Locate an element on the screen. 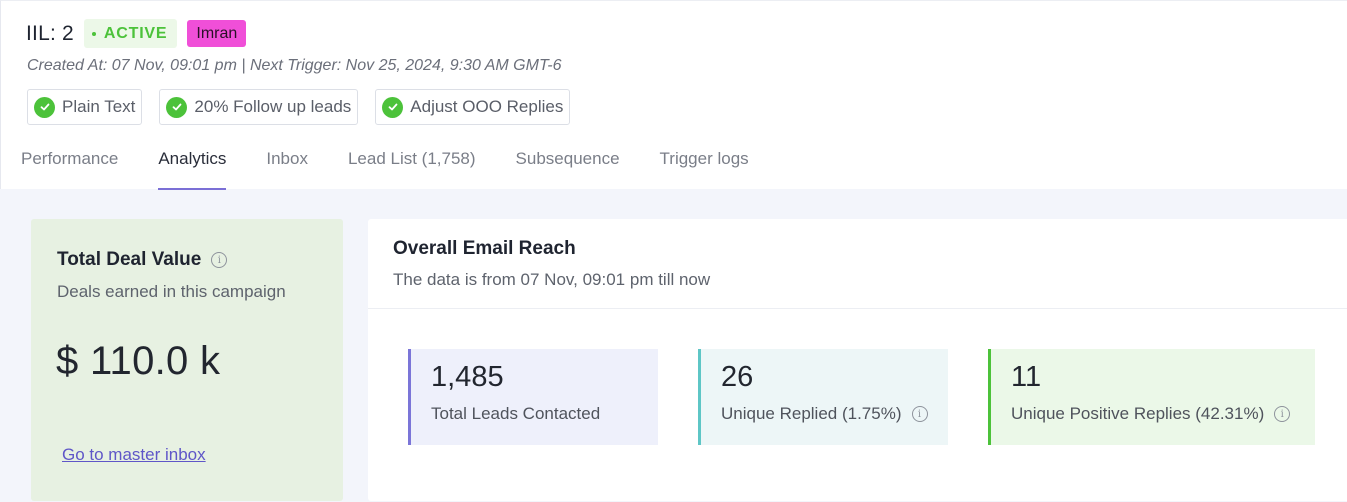 This screenshot has width=1347, height=502. feature-follow-up: 20% Follow up leads is located at coordinates (259, 107).